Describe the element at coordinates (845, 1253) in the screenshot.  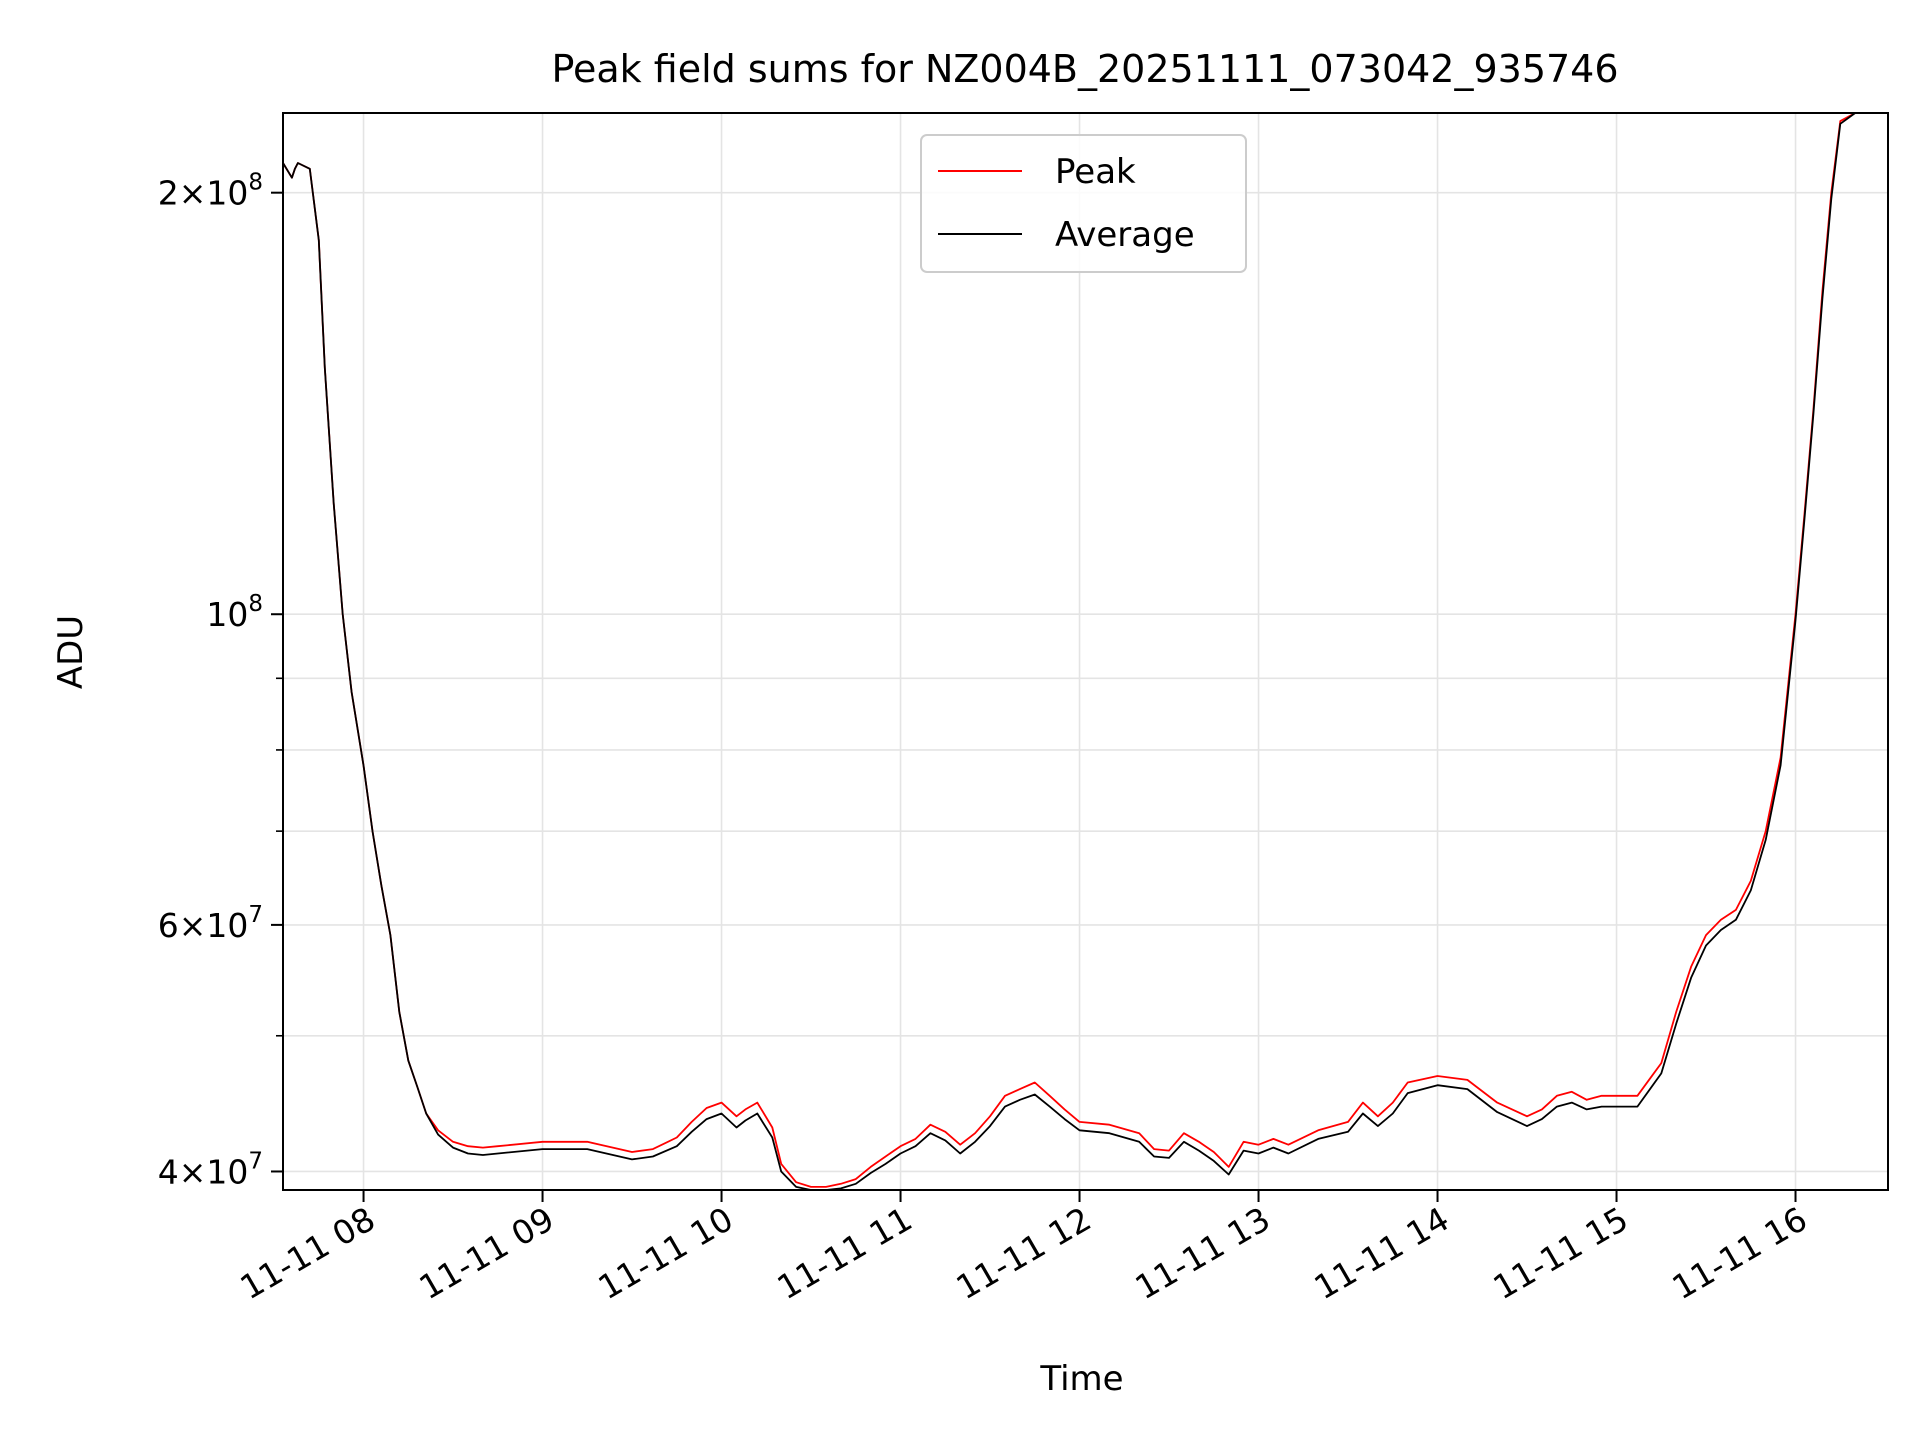
I see `x-tick-label: 11-11 11` at that location.